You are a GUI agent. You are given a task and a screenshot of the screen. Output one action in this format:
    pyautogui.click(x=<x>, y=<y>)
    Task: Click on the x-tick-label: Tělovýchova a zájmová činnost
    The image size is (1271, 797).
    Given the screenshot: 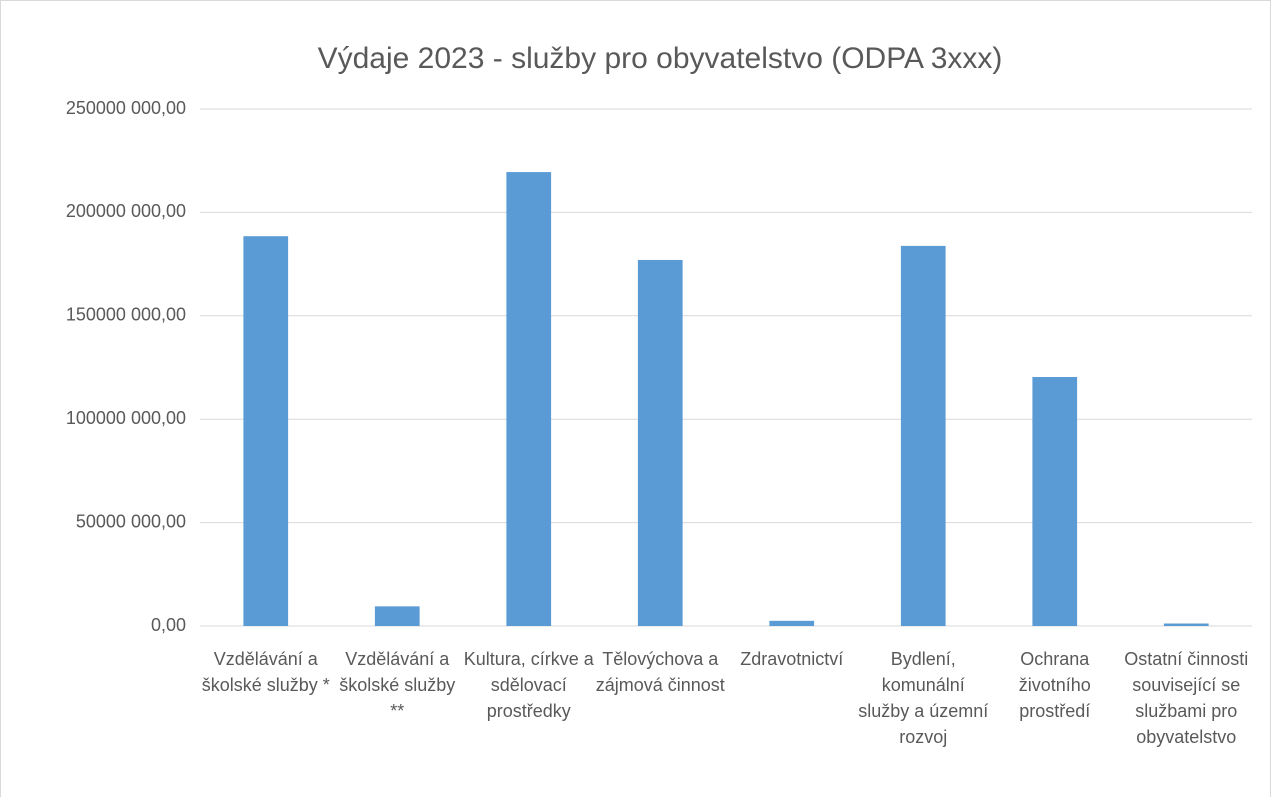 What is the action you would take?
    pyautogui.click(x=660, y=672)
    